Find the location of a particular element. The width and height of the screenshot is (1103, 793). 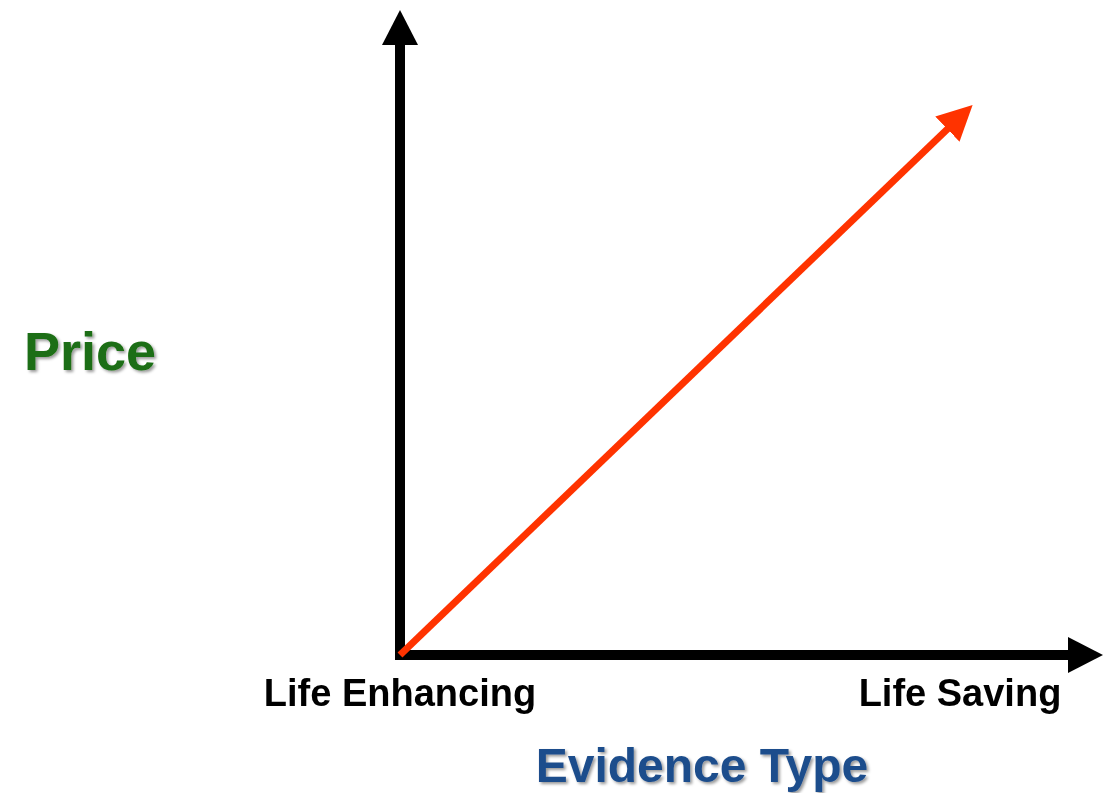

x-tick-label: Life Enhancing is located at coordinates (400, 693).